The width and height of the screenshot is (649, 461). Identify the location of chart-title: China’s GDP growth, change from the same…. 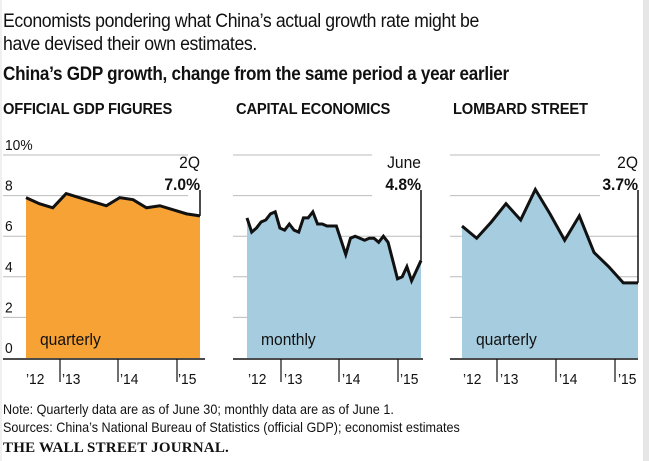
(256, 74).